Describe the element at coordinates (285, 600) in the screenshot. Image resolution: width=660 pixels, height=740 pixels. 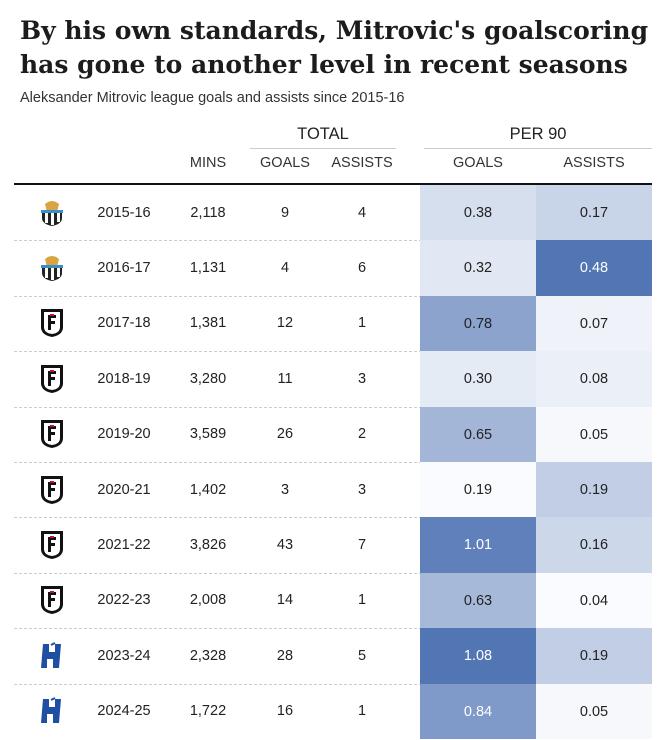
I see `table-cell: 14` at that location.